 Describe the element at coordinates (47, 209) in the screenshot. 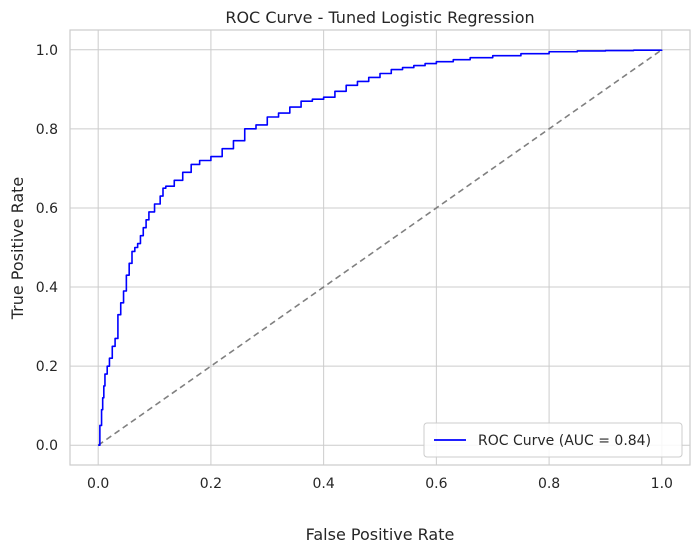

I see `y-tick-label: 0.6` at that location.